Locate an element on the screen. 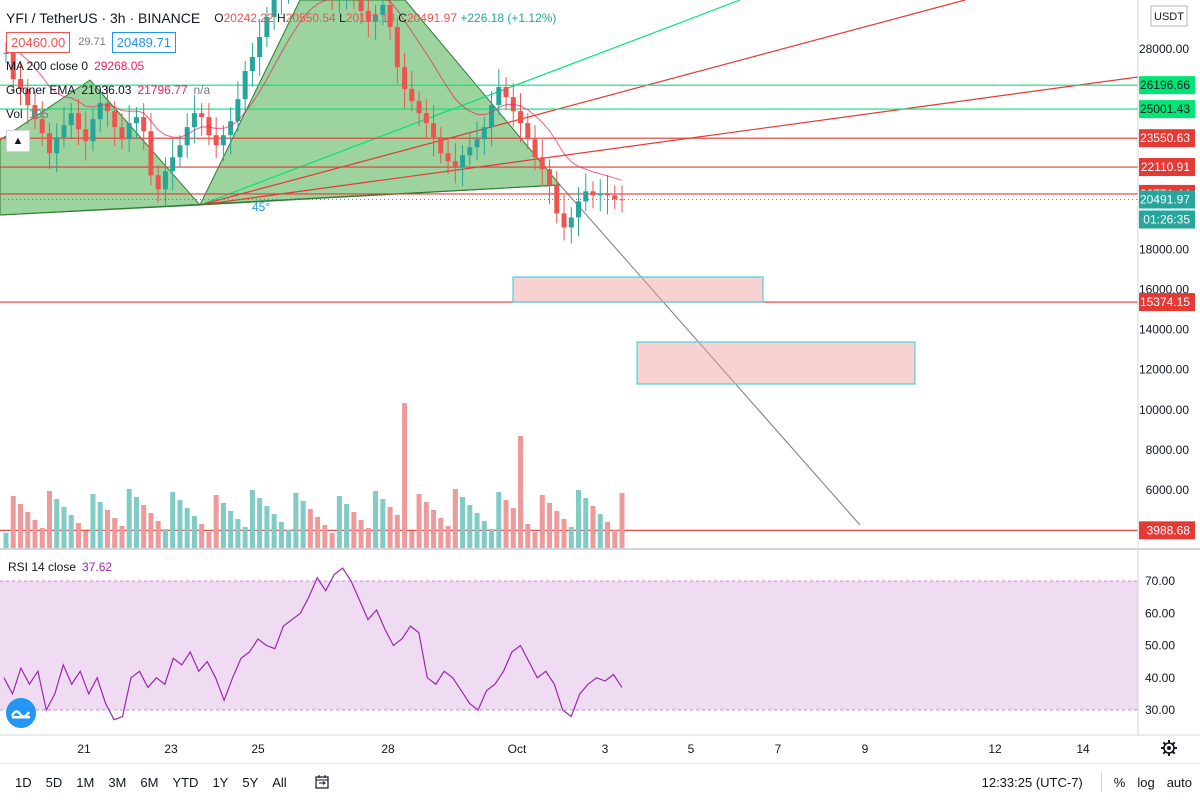 The image size is (1200, 800). gear-icon is located at coordinates (1169, 748).